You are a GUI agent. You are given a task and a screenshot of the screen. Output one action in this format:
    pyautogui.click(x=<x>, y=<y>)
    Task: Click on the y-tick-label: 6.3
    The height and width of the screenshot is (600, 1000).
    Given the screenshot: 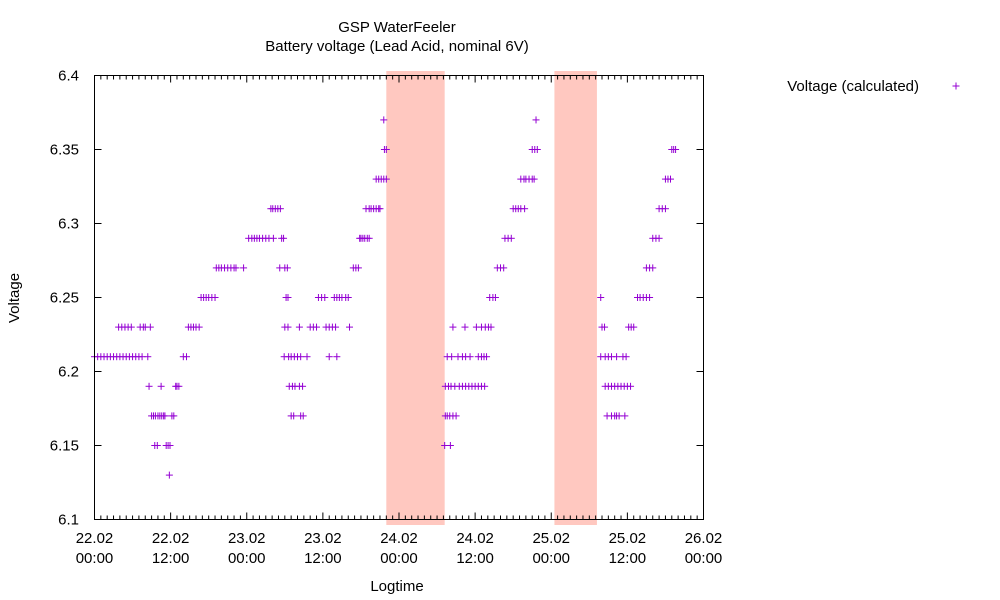 What is the action you would take?
    pyautogui.click(x=68, y=224)
    